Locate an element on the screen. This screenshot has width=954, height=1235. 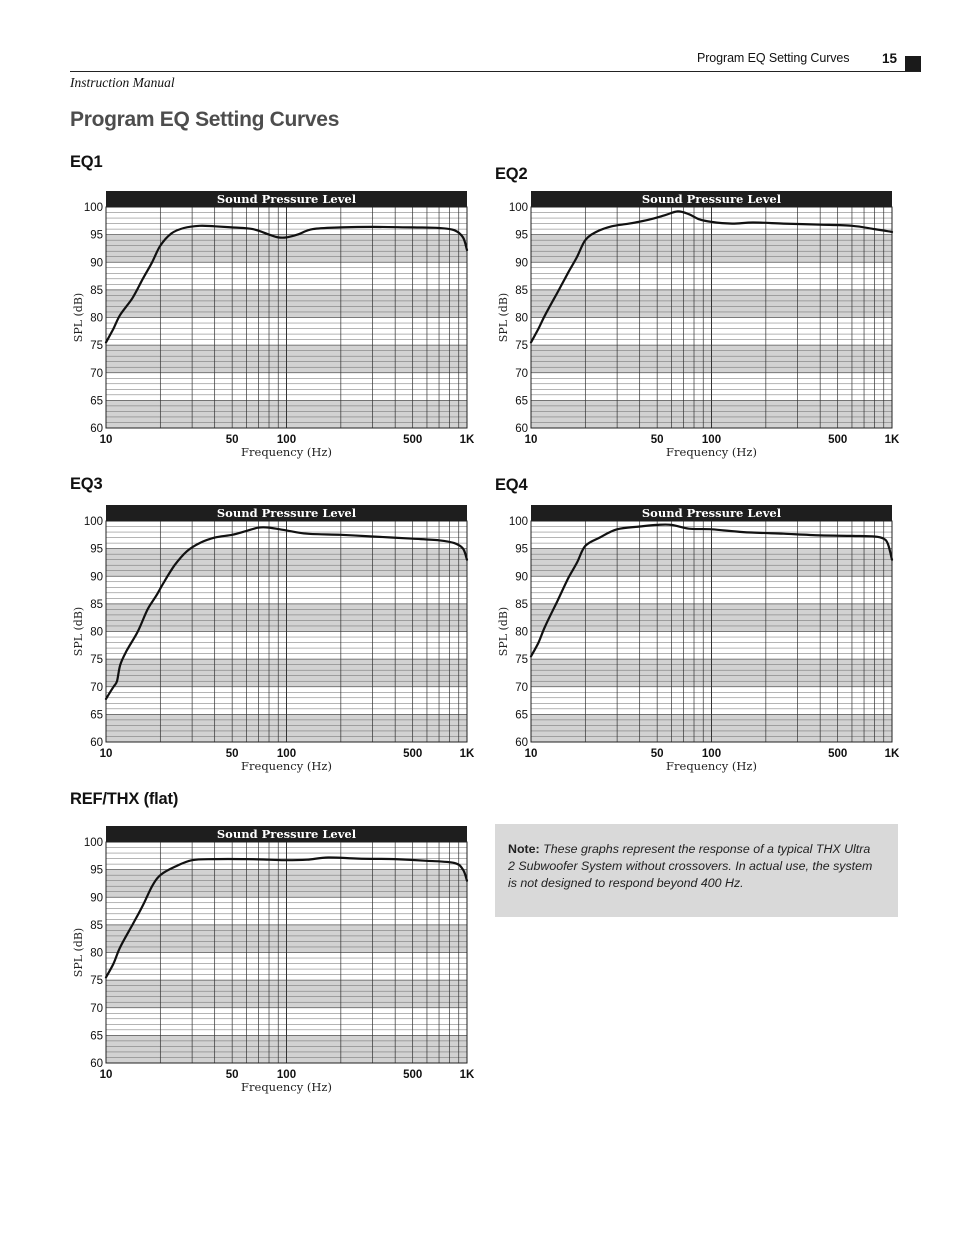
chart-title-eq3: EQ3 is located at coordinates (86, 484).